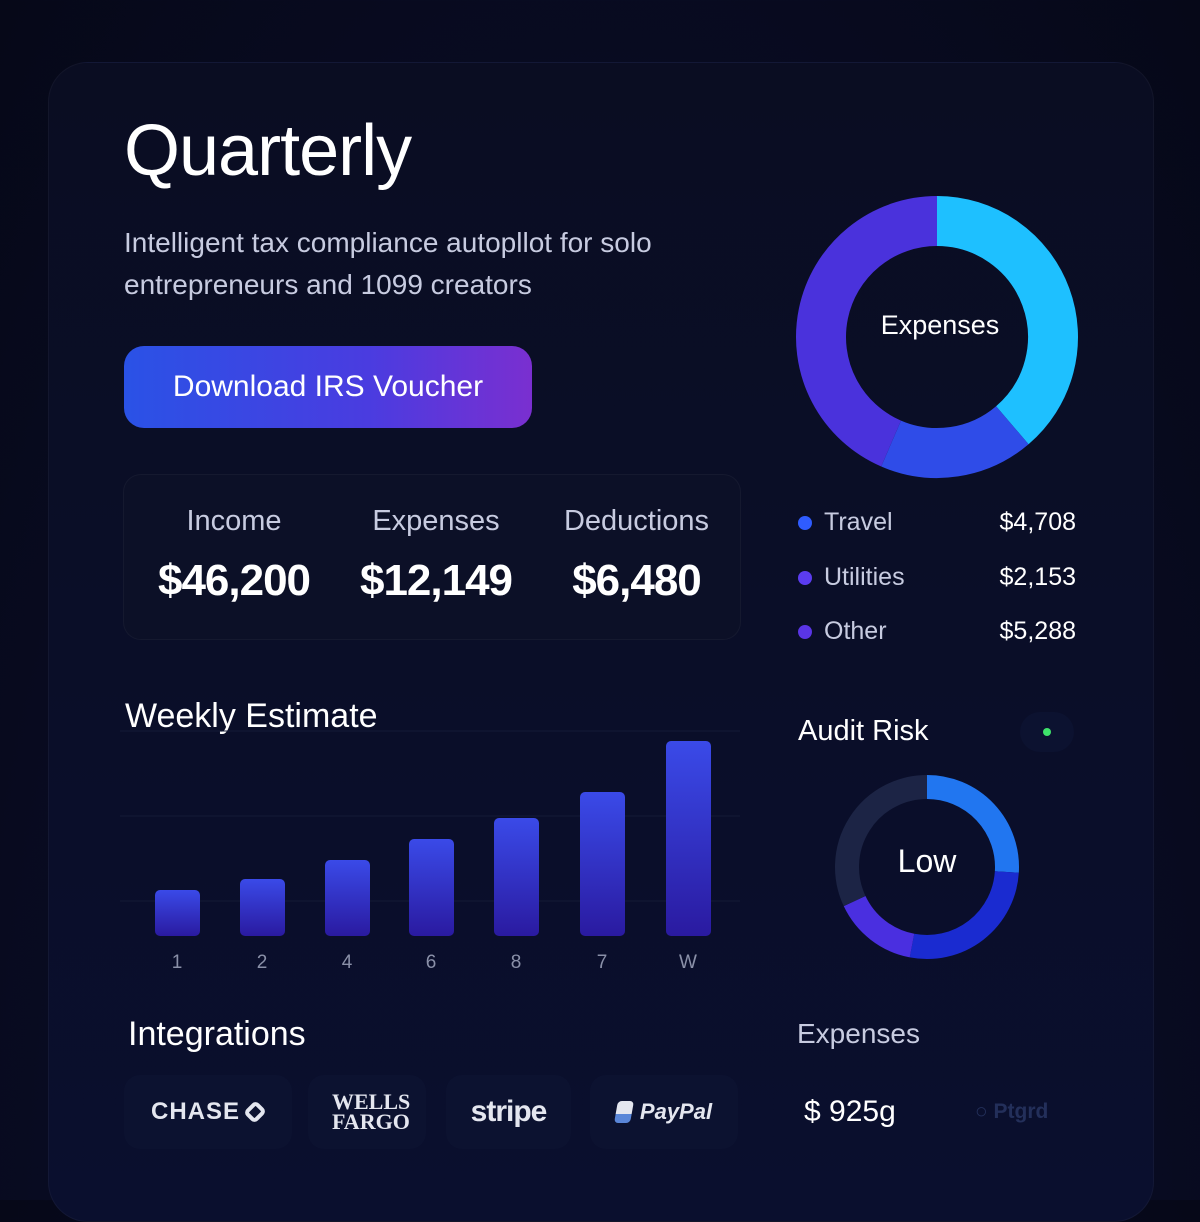 Image resolution: width=1200 pixels, height=1222 pixels. What do you see at coordinates (937, 631) in the screenshot?
I see `legend-other: Other $5,288` at bounding box center [937, 631].